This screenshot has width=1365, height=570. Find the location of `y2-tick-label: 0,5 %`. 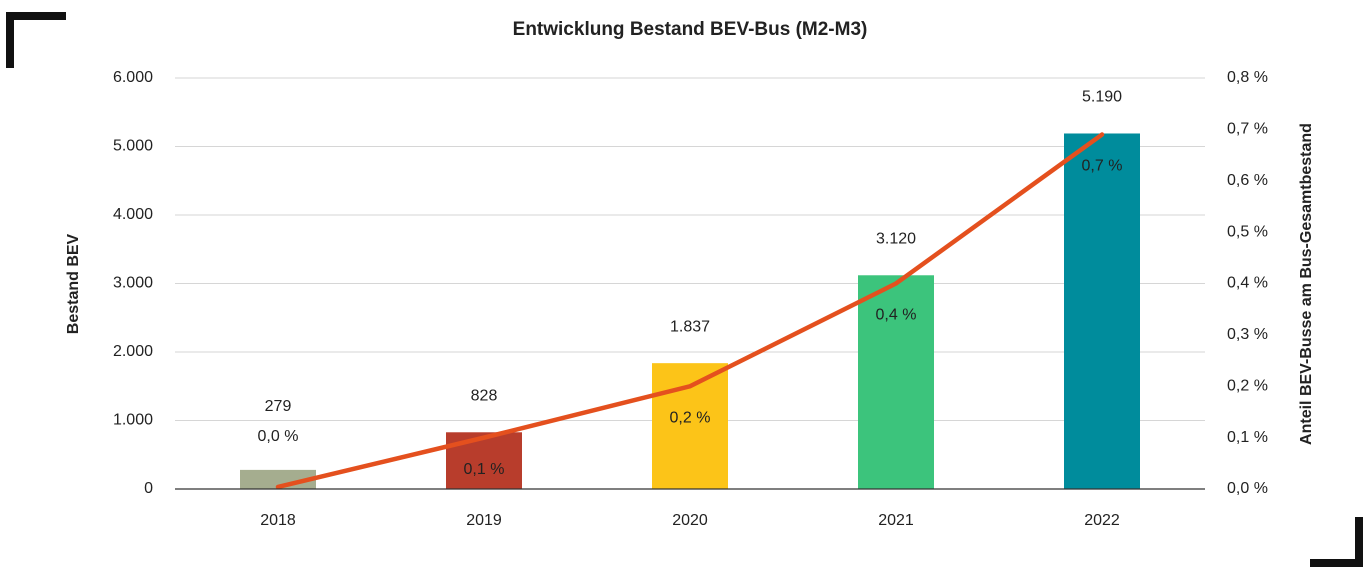

y2-tick-label: 0,5 % is located at coordinates (1247, 231).